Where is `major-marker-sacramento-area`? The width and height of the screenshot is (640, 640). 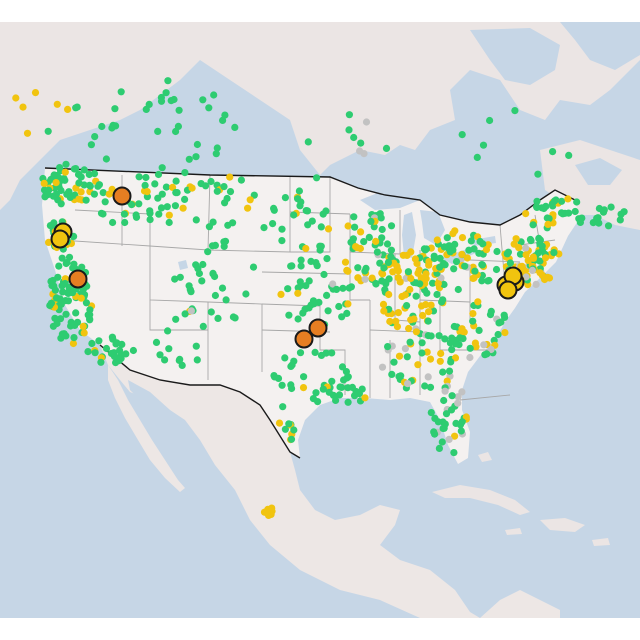 major-marker-sacramento-area is located at coordinates (78, 279).